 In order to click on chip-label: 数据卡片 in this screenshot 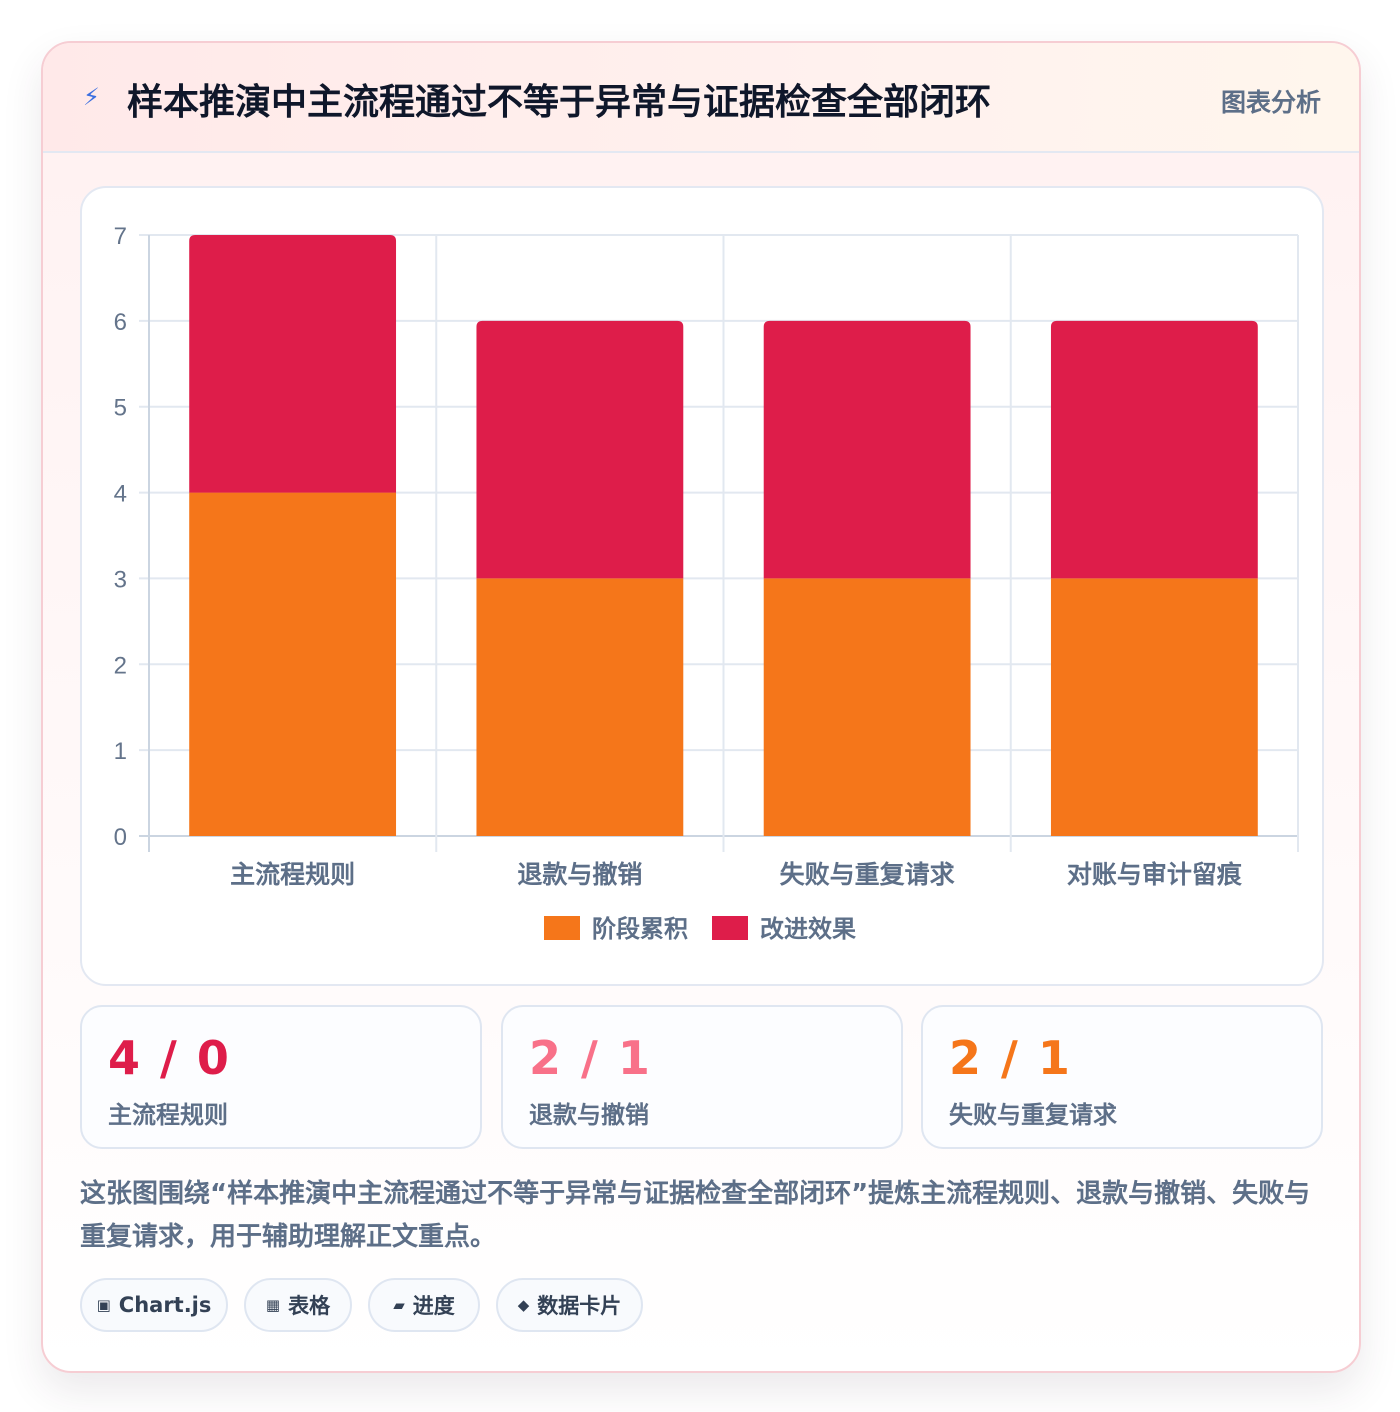, I will do `click(579, 1306)`.